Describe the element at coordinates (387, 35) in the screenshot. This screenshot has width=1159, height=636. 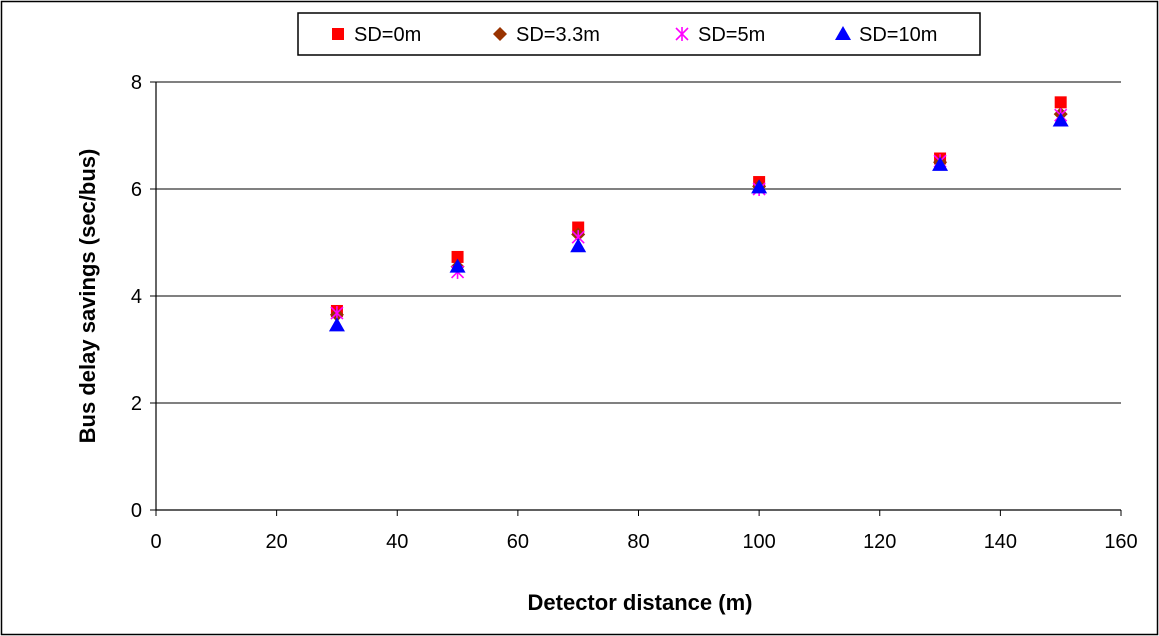
I see `legend-label-sd-0m: SD=0m` at that location.